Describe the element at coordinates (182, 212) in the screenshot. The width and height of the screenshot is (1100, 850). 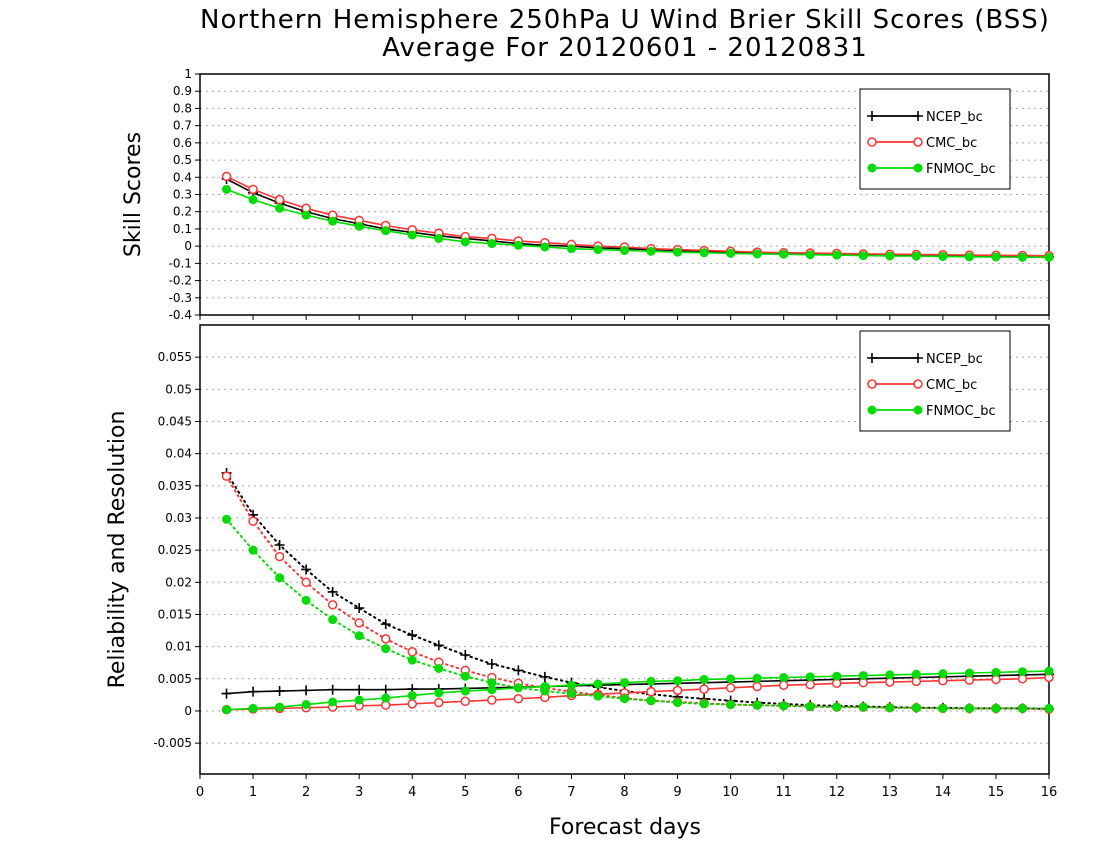
I see `y-tick-label: 0.2` at that location.